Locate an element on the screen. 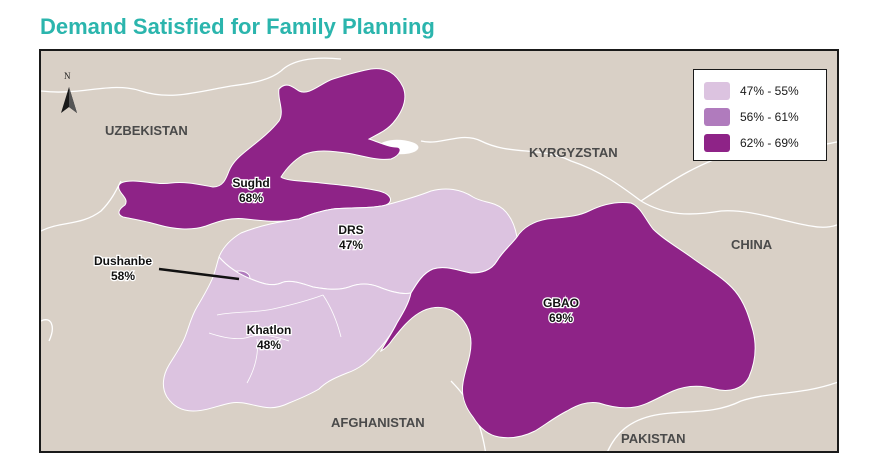  region-label-khatlon: Khatlon is located at coordinates (269, 330).